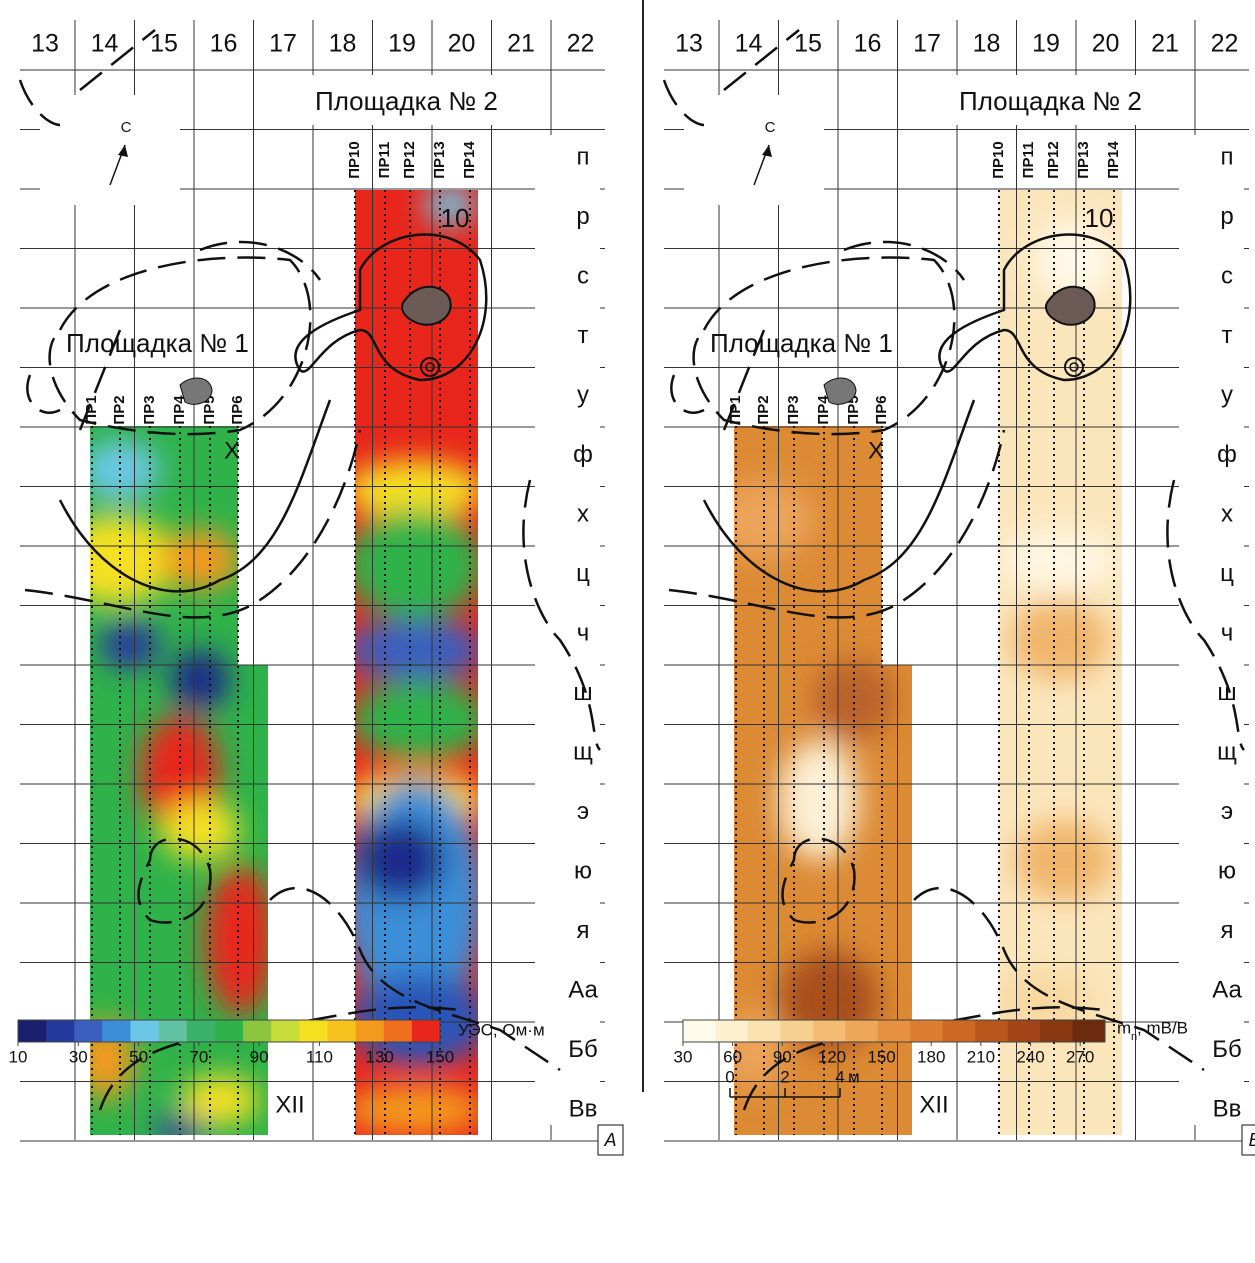 Image resolution: width=1255 pixels, height=1263 pixels. I want to click on scale-label: 2, so click(784, 1076).